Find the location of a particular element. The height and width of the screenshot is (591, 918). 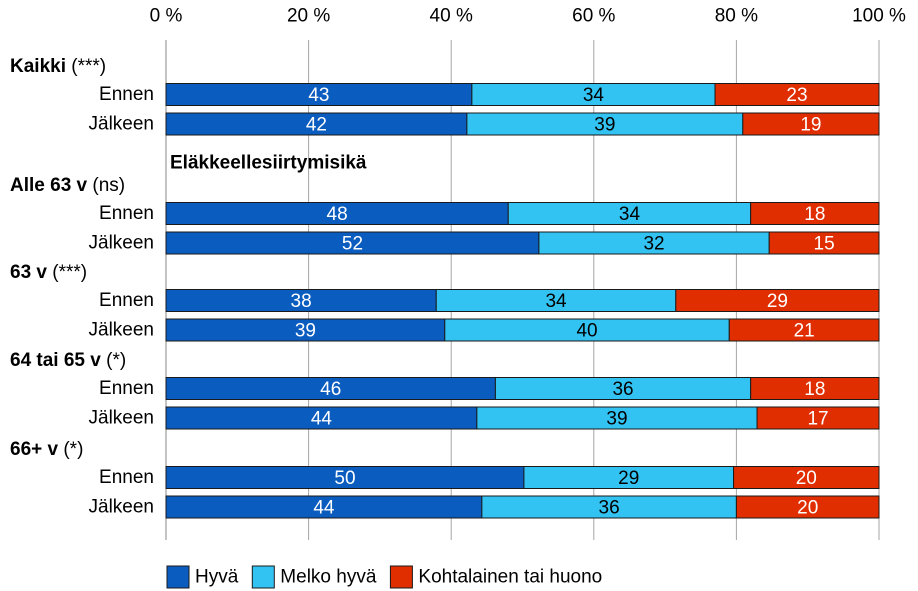

group-name: Kaikki is located at coordinates (38, 66).